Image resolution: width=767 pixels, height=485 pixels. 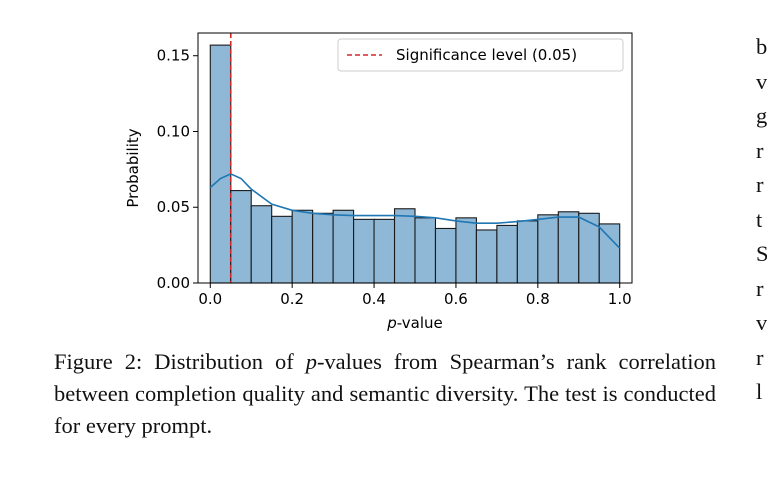 I want to click on adjacent-column-fragment: b, so click(x=761, y=46).